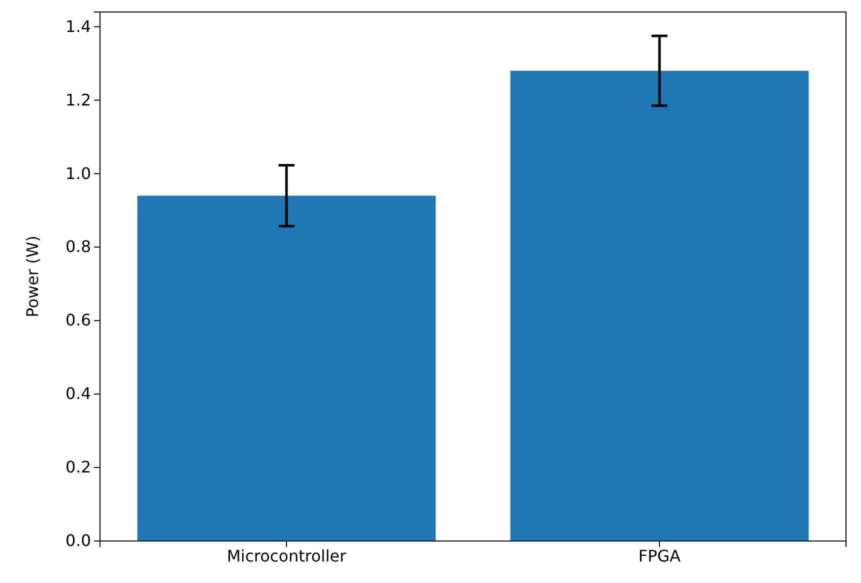  What do you see at coordinates (78, 467) in the screenshot?
I see `y-tick-label: 0.2` at bounding box center [78, 467].